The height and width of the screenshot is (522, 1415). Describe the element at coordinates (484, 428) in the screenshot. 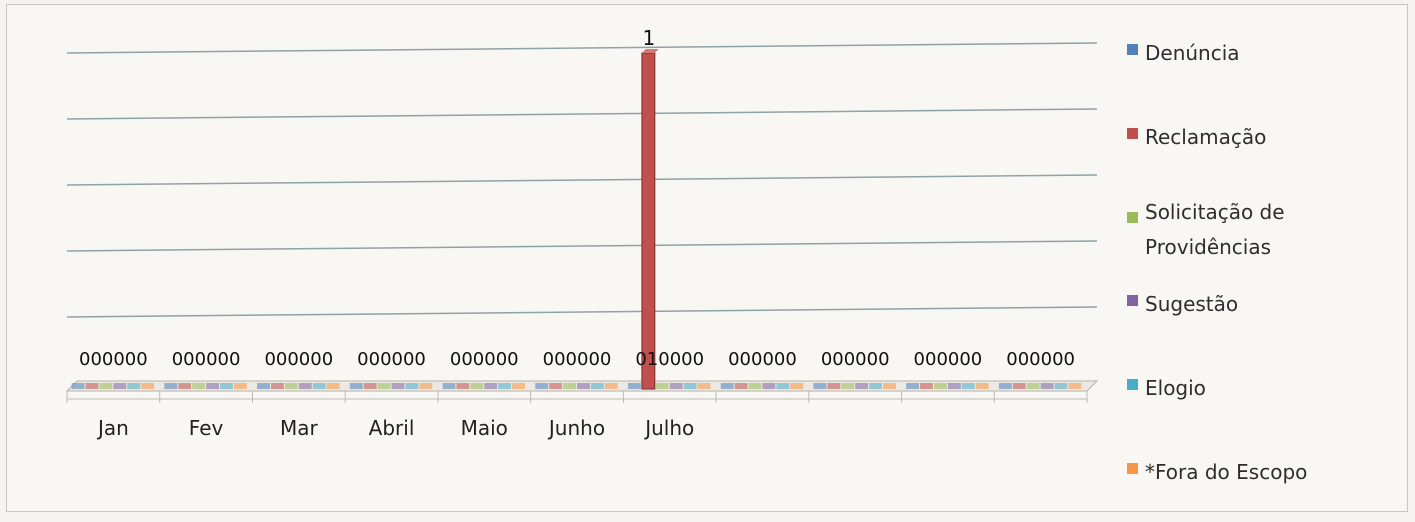

I see `category-label: Maio` at that location.